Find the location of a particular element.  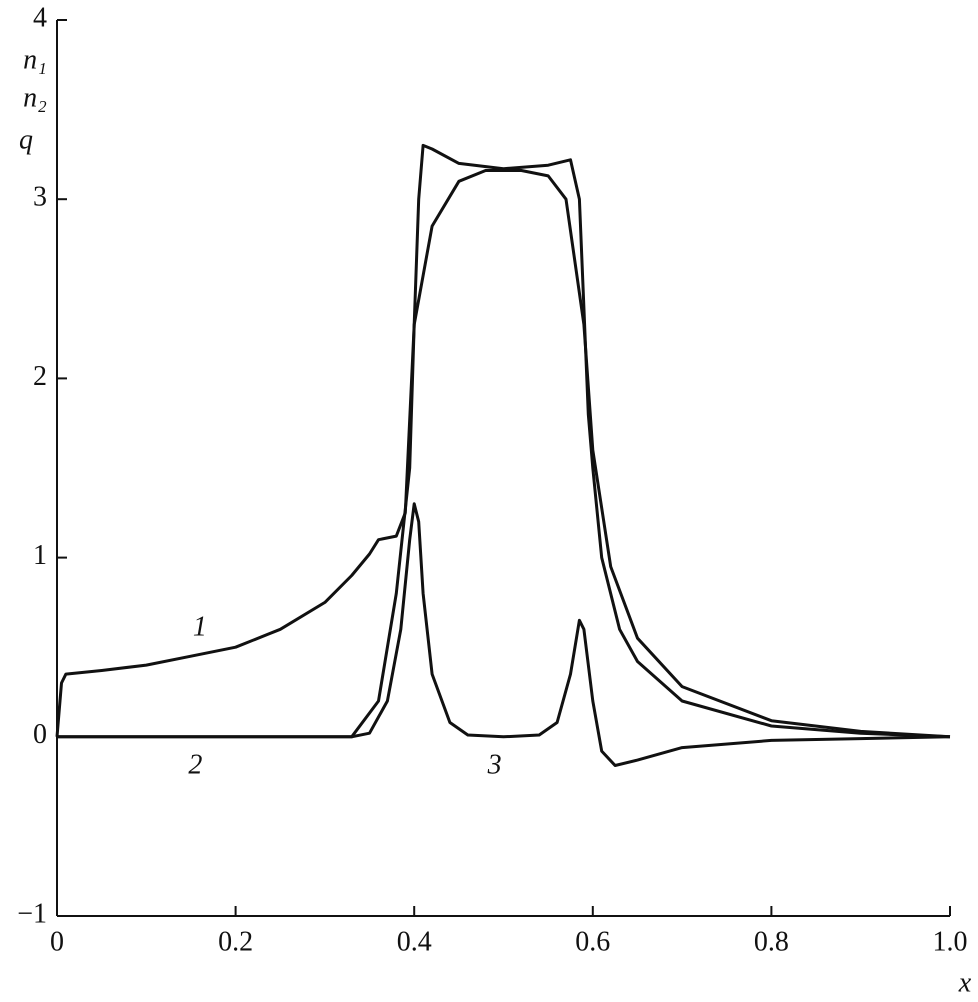

x-tick-label: 0.6 is located at coordinates (592, 941).